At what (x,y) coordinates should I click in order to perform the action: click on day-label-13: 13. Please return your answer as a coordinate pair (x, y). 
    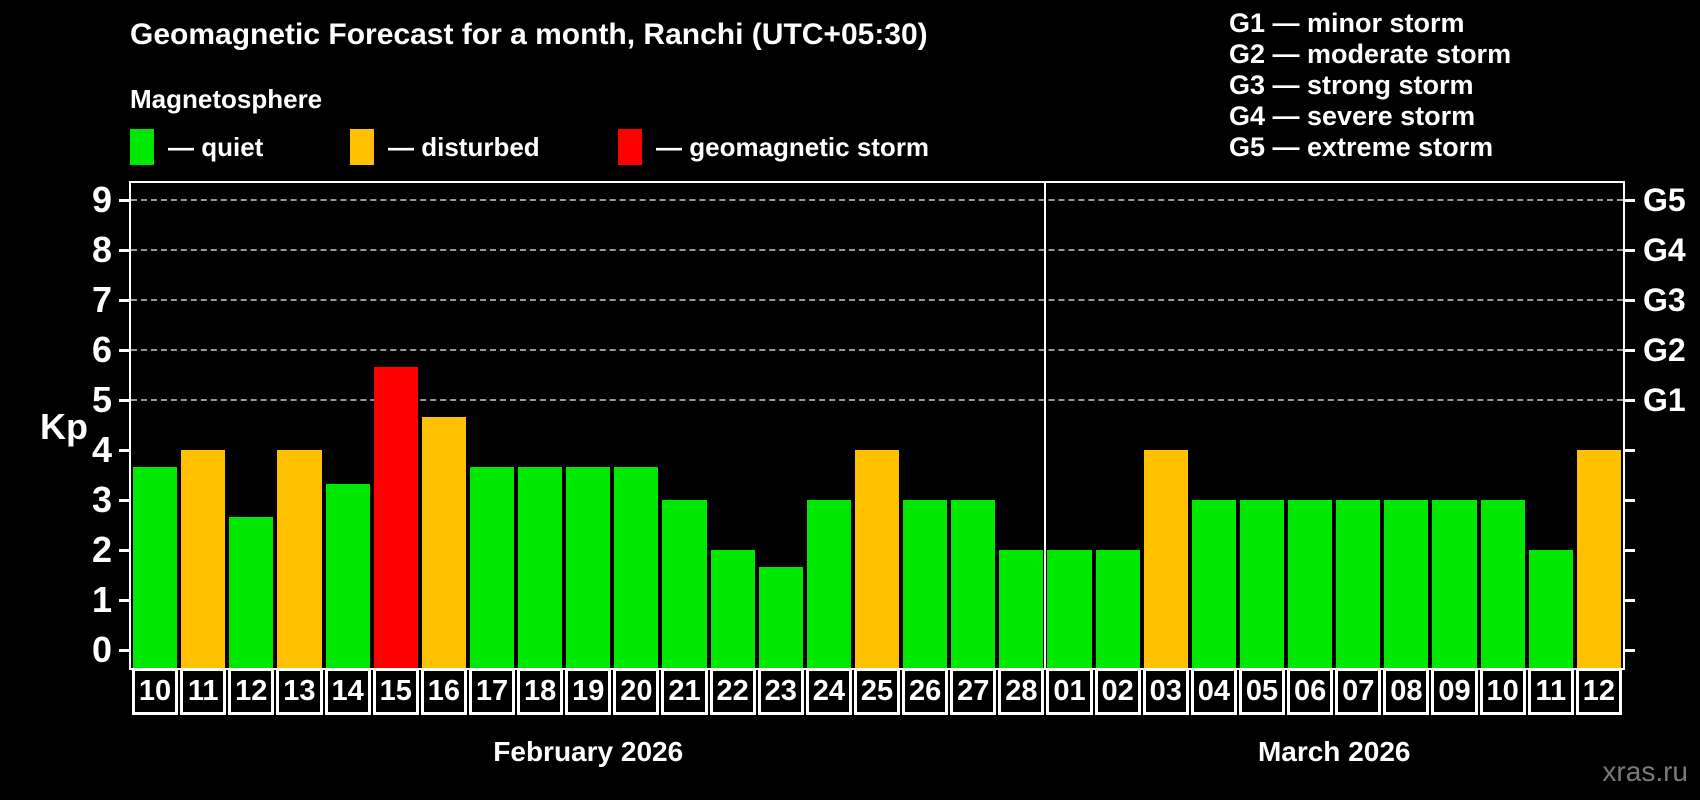
    Looking at the image, I should click on (299, 691).